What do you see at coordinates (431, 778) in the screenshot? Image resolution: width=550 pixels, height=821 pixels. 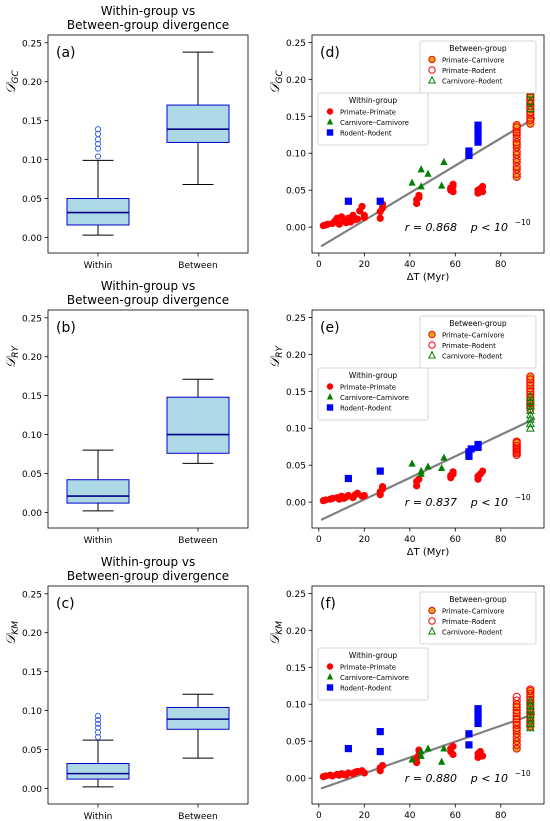 I see `correlation-r: r = 0.880` at bounding box center [431, 778].